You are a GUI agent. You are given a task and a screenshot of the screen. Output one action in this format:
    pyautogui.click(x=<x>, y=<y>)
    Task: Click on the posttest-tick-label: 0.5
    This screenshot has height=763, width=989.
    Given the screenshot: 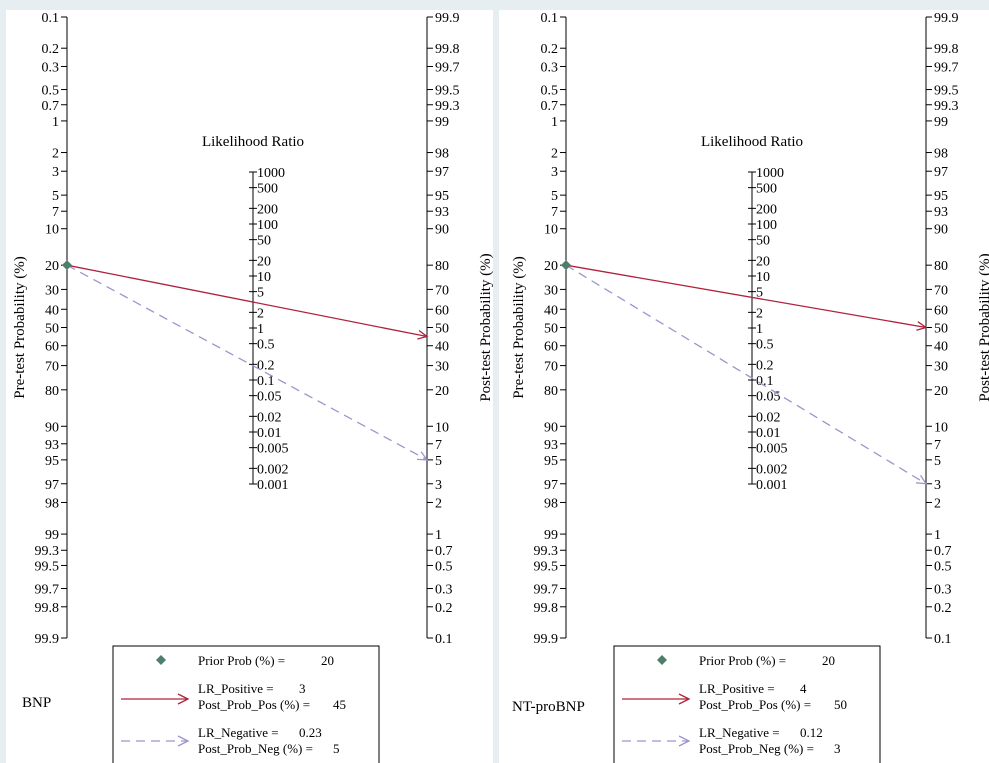 What is the action you would take?
    pyautogui.click(x=444, y=566)
    